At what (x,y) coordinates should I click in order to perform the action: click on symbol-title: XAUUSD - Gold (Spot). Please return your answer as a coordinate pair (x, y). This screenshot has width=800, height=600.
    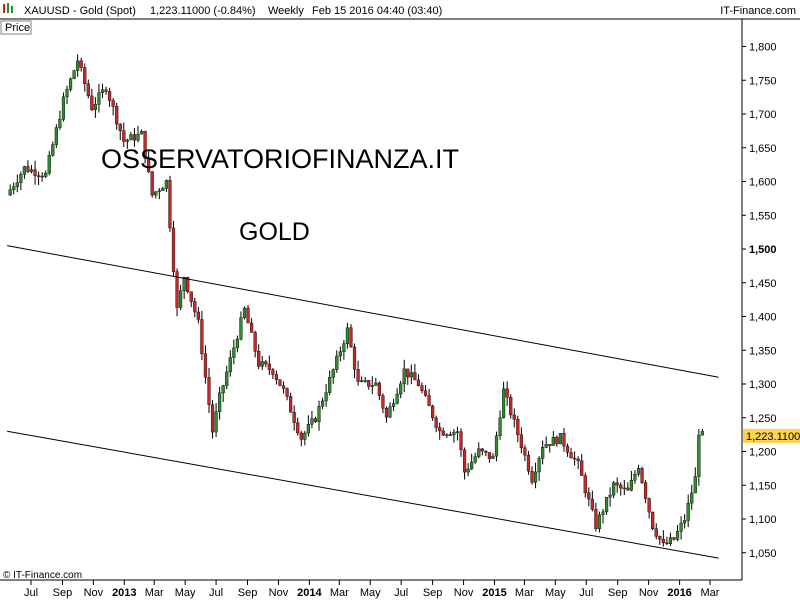
    Looking at the image, I should click on (80, 11).